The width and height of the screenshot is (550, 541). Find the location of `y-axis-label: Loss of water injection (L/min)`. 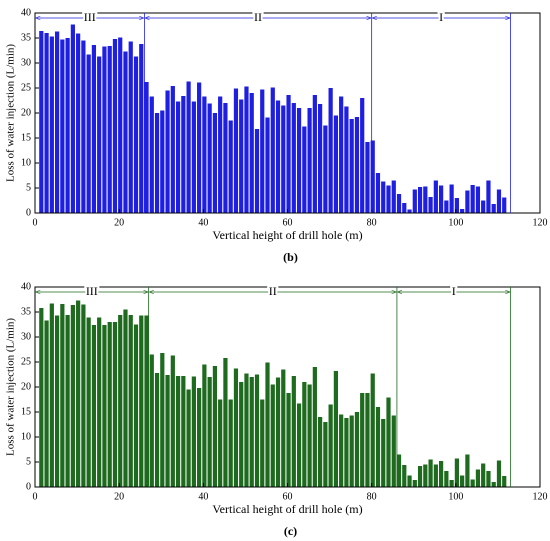

y-axis-label: Loss of water injection (L/min) is located at coordinates (11, 113).